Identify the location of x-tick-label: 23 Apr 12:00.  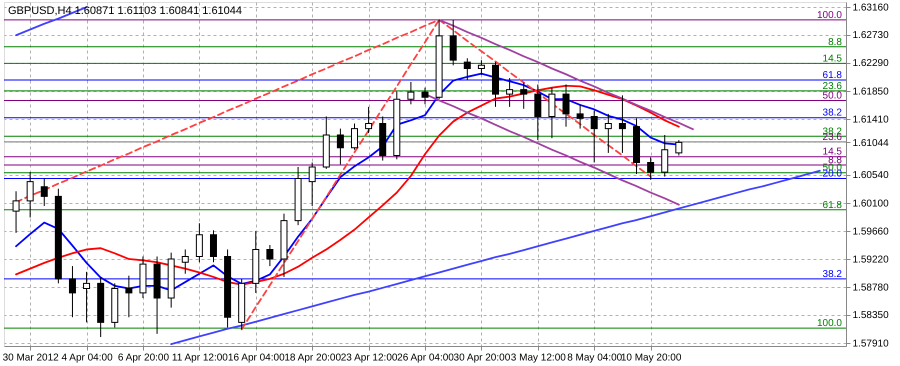
(369, 358).